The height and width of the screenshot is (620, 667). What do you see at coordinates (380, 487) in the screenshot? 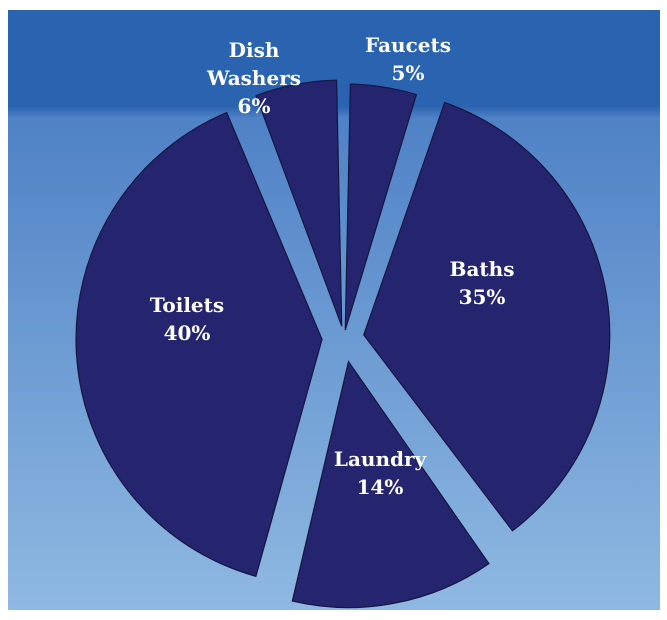
I see `pie-value-label-laundry: 14%` at bounding box center [380, 487].